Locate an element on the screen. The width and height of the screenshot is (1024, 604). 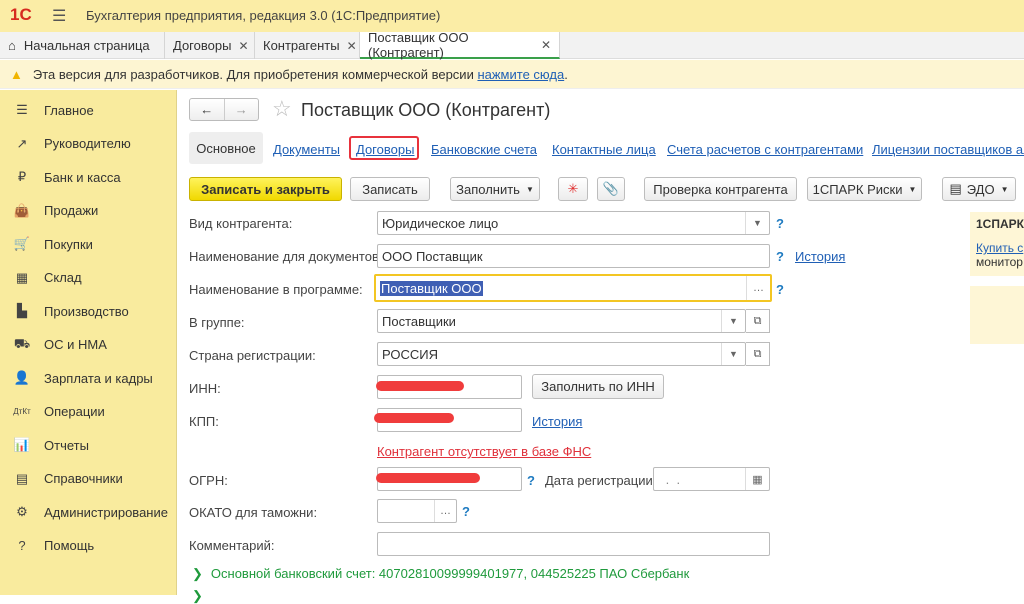
subtab-documents: Документы is located at coordinates (307, 149).